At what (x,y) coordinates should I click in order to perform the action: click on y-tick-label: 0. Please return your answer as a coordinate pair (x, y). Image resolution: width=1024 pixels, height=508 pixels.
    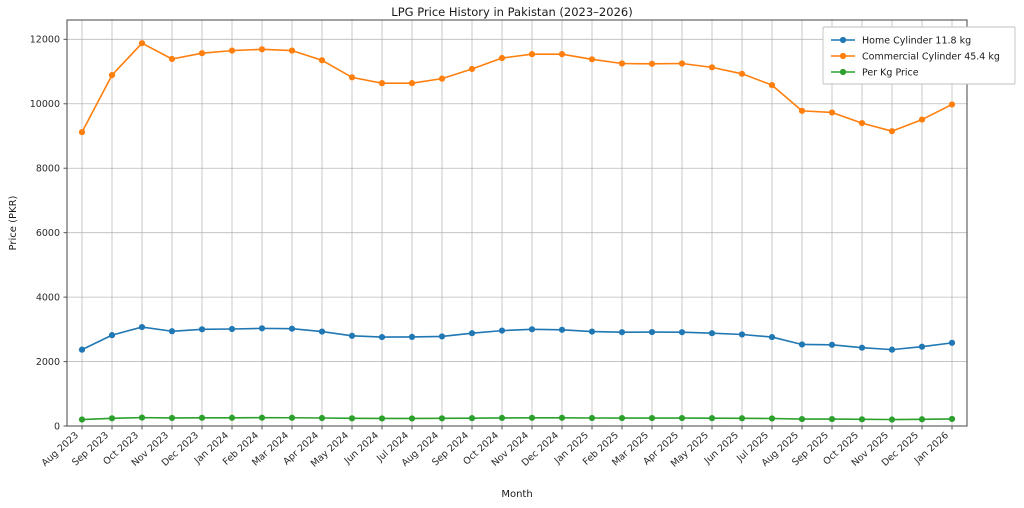
    Looking at the image, I should click on (57, 426).